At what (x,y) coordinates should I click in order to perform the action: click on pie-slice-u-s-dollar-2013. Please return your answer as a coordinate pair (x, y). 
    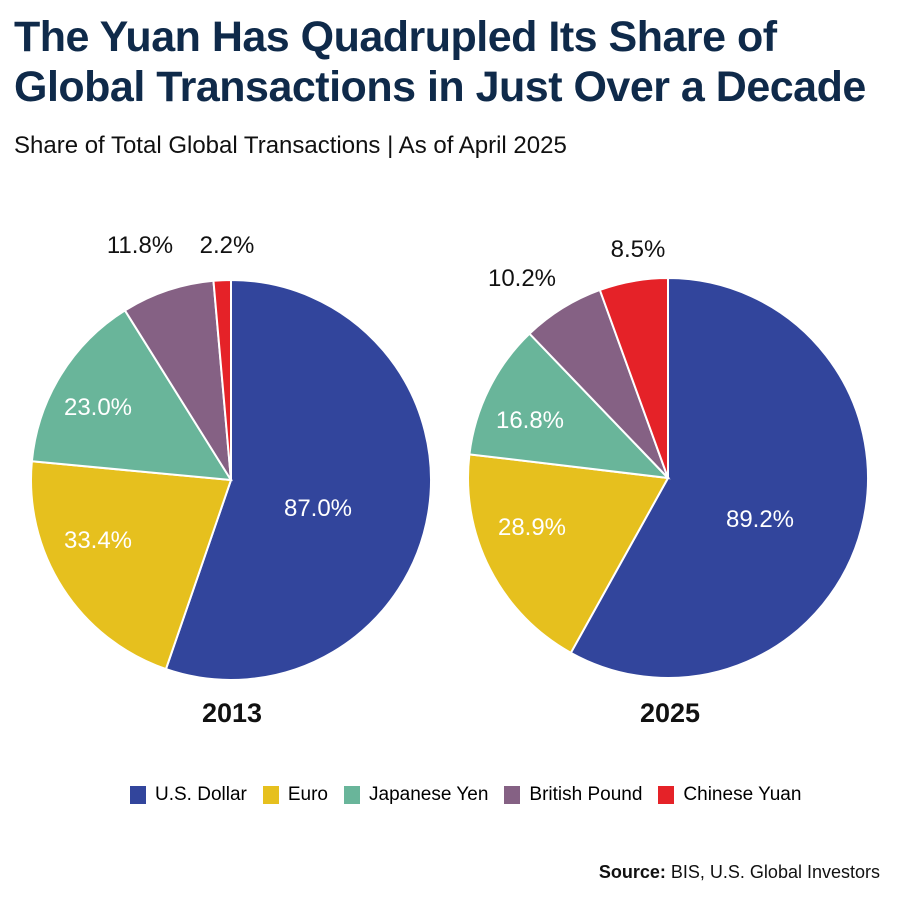
    Looking at the image, I should click on (298, 479).